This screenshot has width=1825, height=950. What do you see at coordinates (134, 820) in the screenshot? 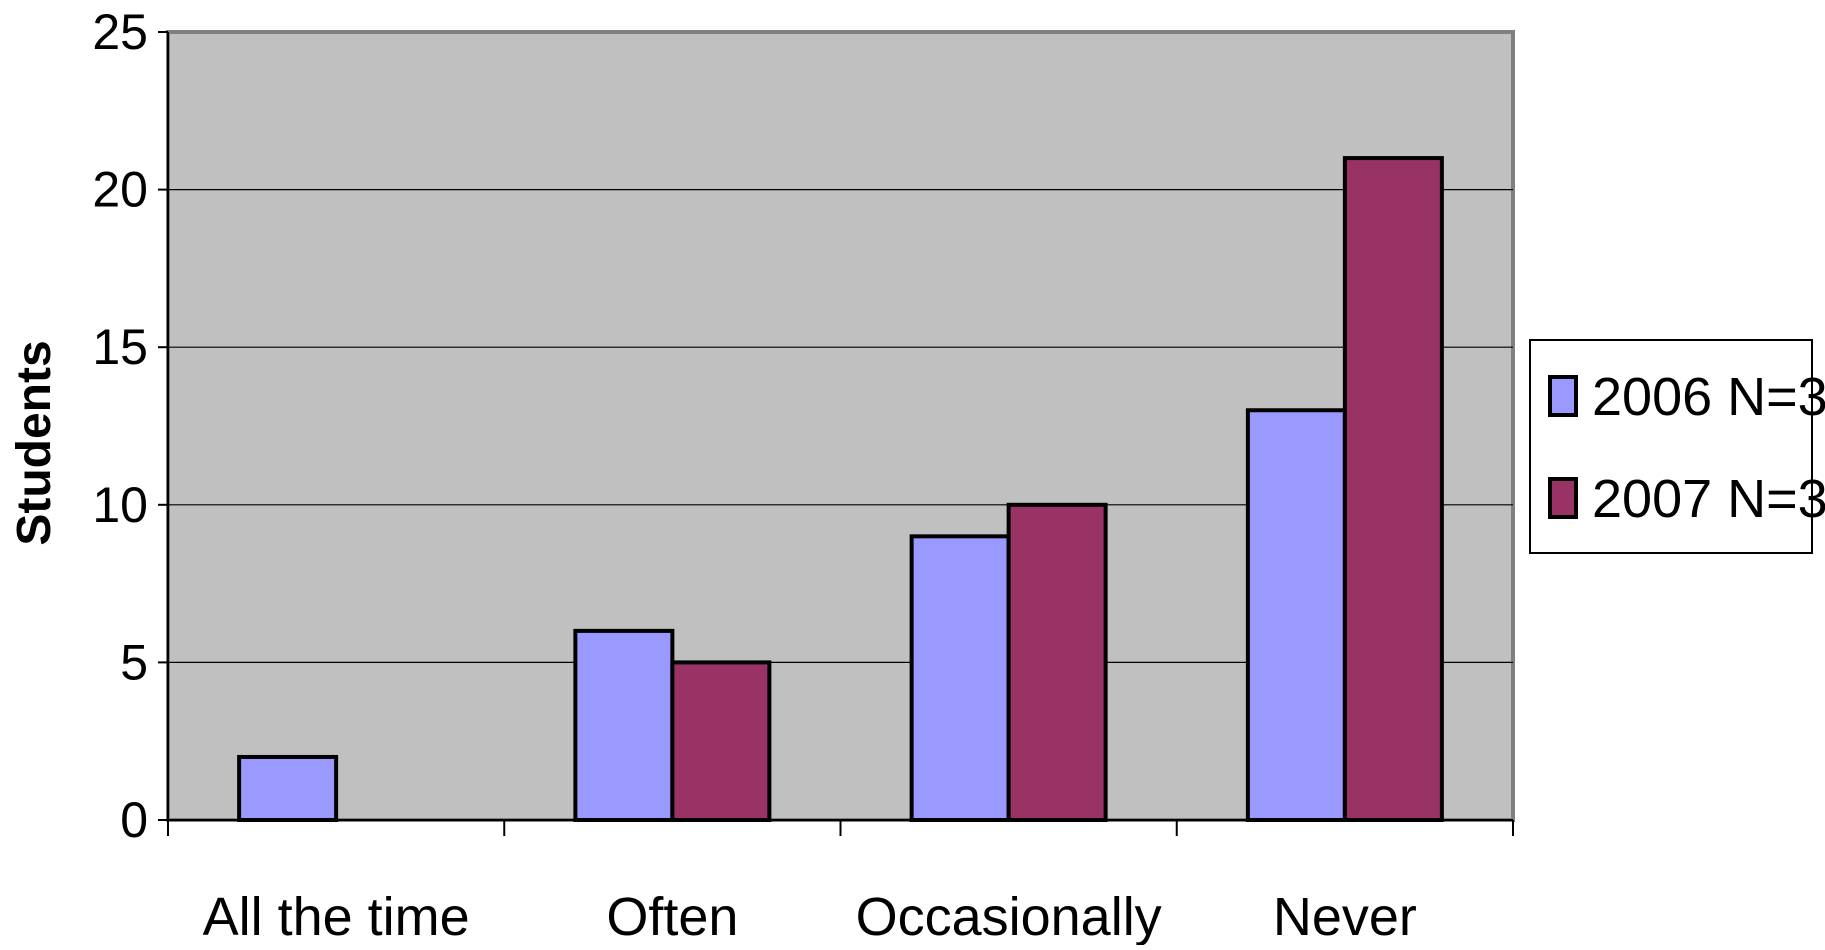
I see `y-tick-label: 0` at bounding box center [134, 820].